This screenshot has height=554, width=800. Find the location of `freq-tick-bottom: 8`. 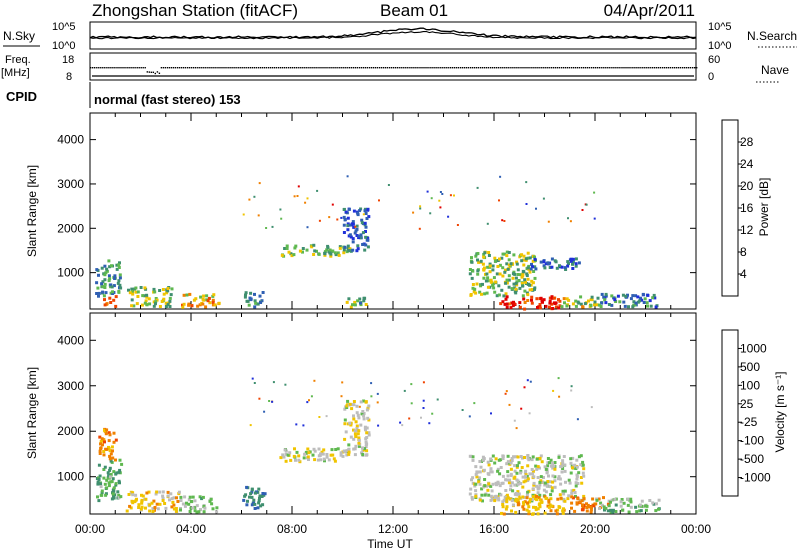

freq-tick-bottom: 8 is located at coordinates (69, 77).